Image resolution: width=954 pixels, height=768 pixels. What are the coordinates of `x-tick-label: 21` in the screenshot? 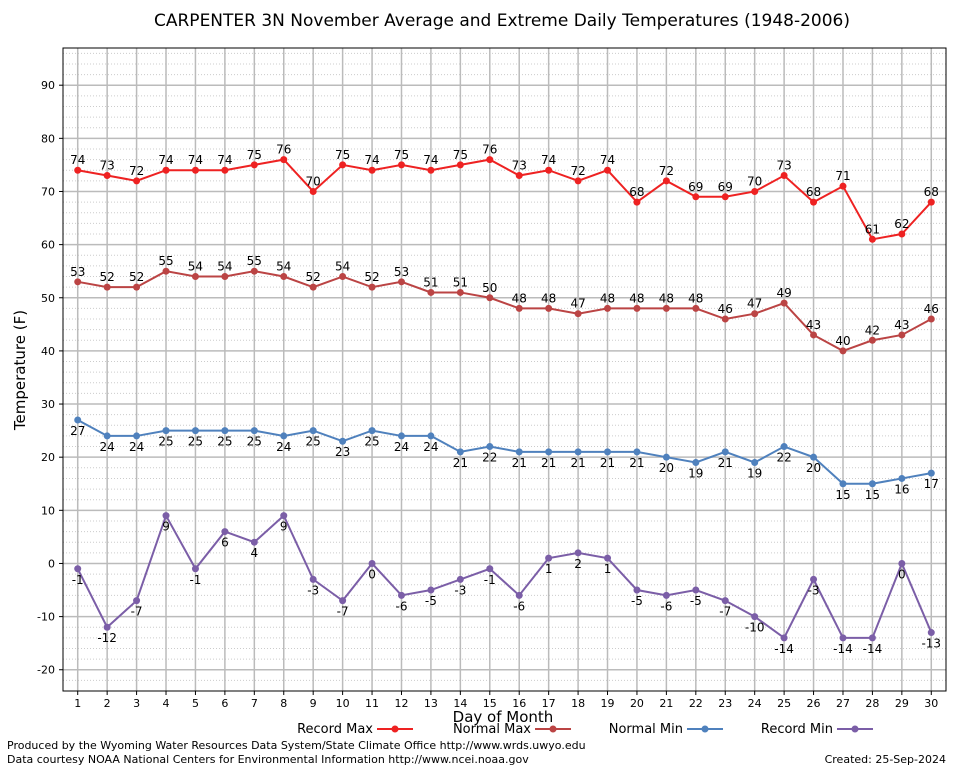 It's located at (666, 703).